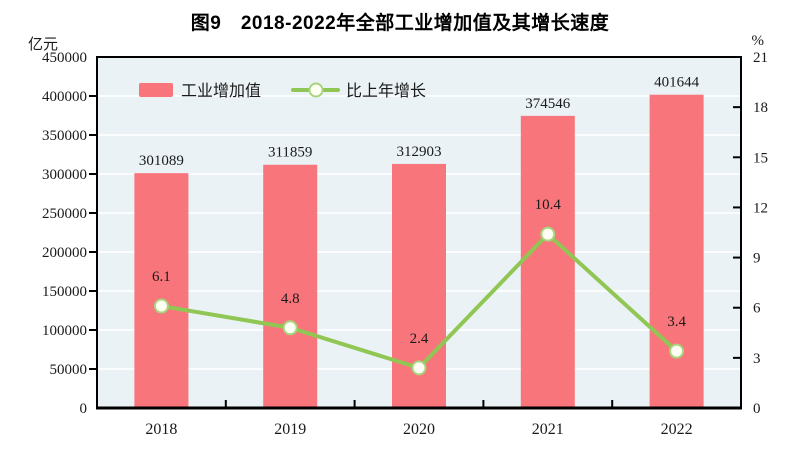 The image size is (800, 459). Describe the element at coordinates (548, 234) in the screenshot. I see `line-marker-2021` at that location.